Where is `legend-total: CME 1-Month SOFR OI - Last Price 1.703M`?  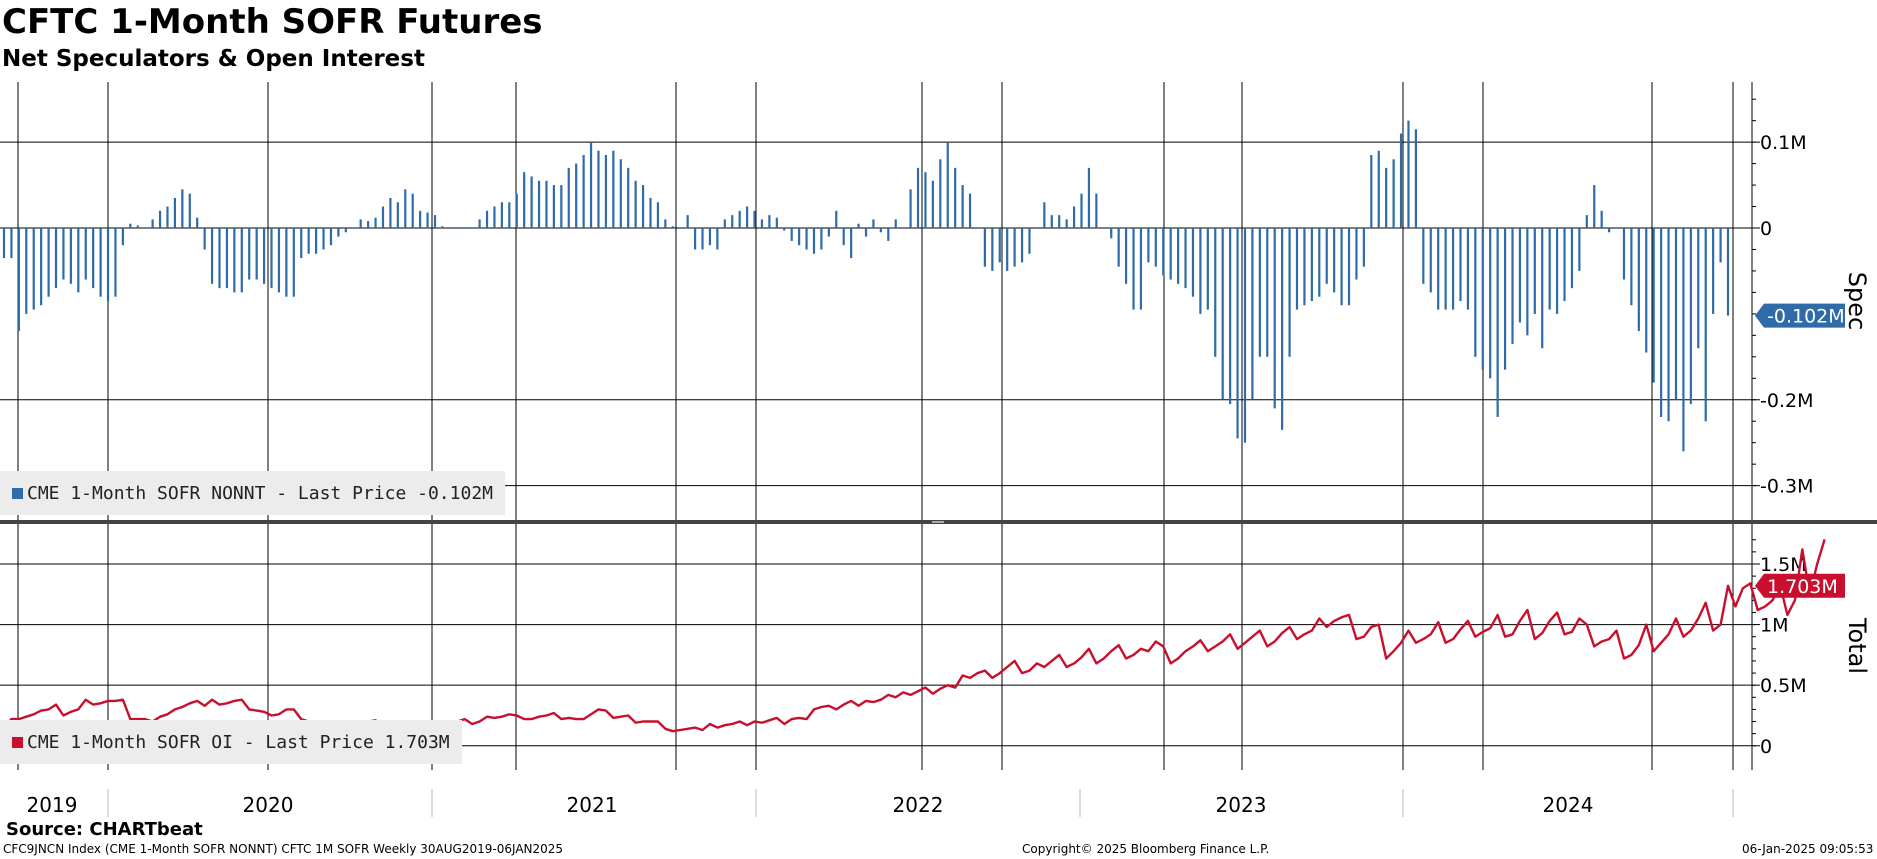 legend-total: CME 1-Month SOFR OI - Last Price 1.703M is located at coordinates (231, 742).